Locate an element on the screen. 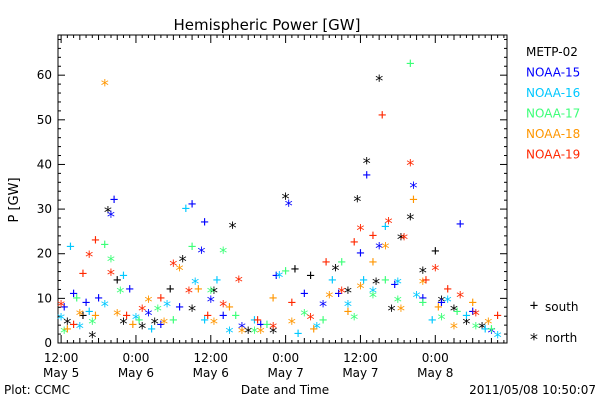 This screenshot has width=600, height=400. y-axis-label: P [GW] is located at coordinates (14, 199).